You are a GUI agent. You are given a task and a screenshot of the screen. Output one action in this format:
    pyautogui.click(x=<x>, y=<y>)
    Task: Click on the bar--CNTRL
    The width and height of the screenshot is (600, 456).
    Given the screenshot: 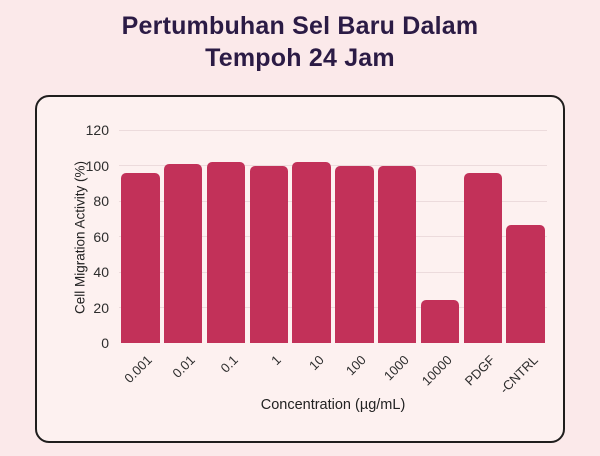 What is the action you would take?
    pyautogui.click(x=525, y=283)
    